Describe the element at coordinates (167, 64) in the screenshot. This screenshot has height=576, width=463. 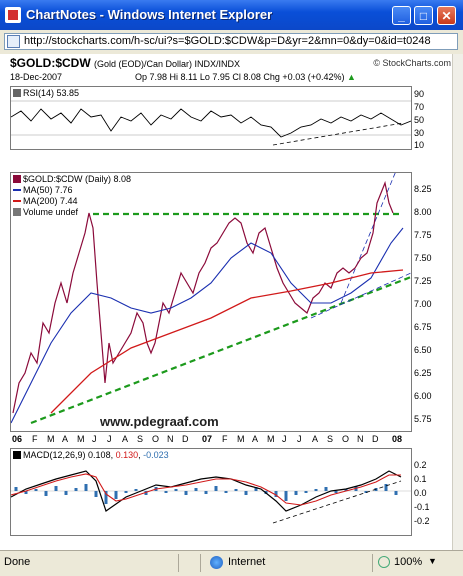
I see `ticker-description: (Gold (EOD)/Can Dollar) INDX/INDX` at that location.